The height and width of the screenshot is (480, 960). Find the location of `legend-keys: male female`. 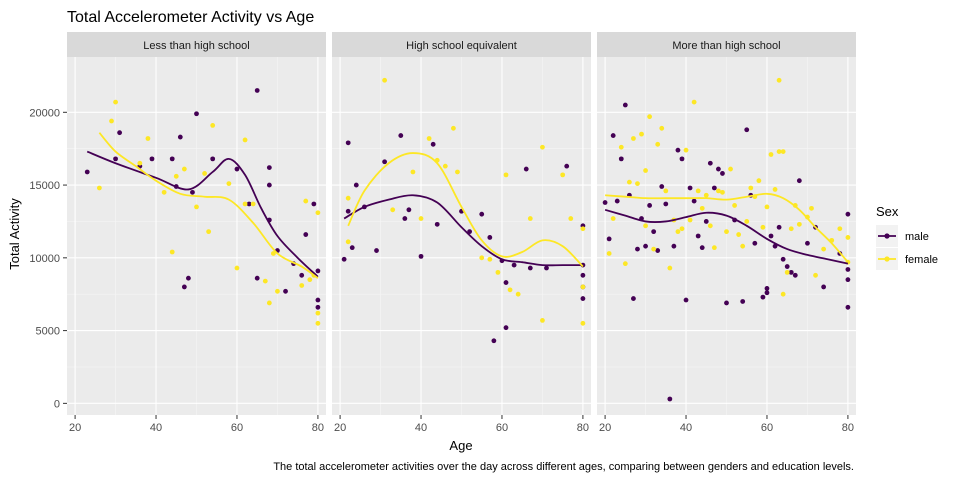

legend-keys: male female is located at coordinates (907, 247).